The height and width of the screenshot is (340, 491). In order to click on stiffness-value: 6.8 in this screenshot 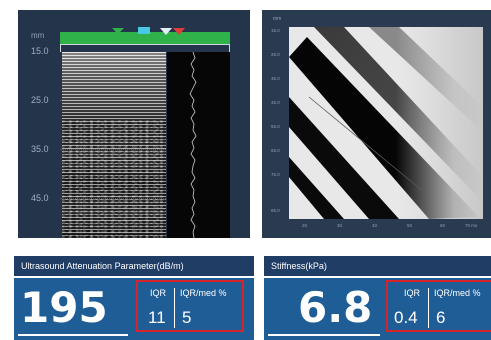, I will do `click(335, 307)`.